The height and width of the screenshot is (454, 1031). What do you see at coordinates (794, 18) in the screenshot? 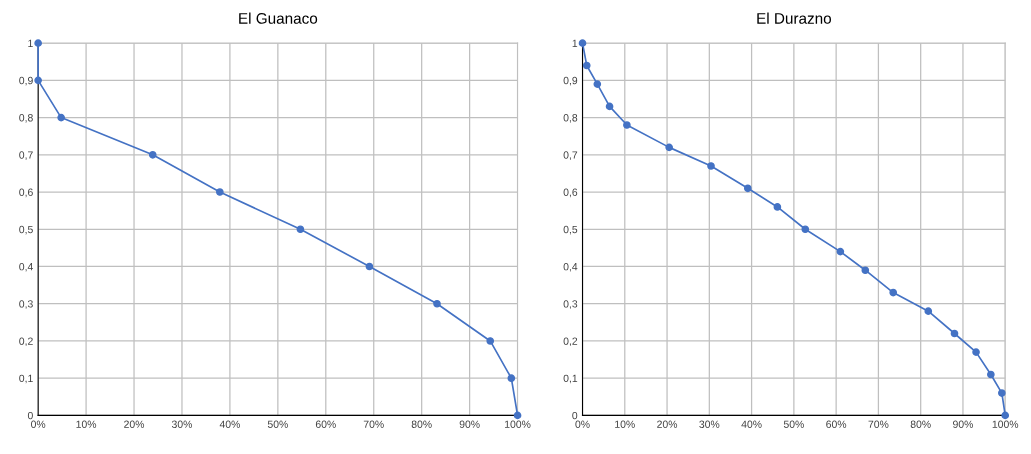
I see `chart-title: El Durazno` at bounding box center [794, 18].